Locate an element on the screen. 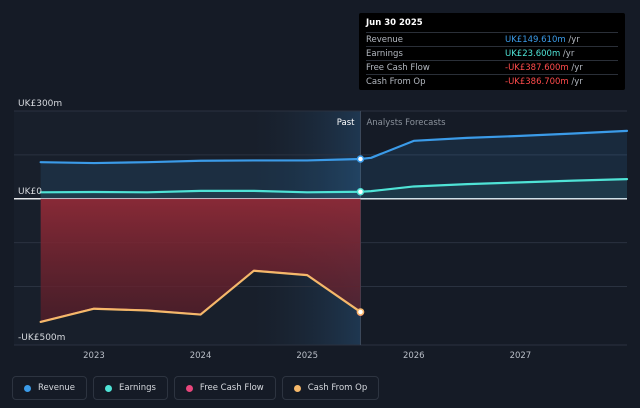 Image resolution: width=640 pixels, height=408 pixels. tooltip-row-value: UK£23.600m /yr is located at coordinates (539, 54).